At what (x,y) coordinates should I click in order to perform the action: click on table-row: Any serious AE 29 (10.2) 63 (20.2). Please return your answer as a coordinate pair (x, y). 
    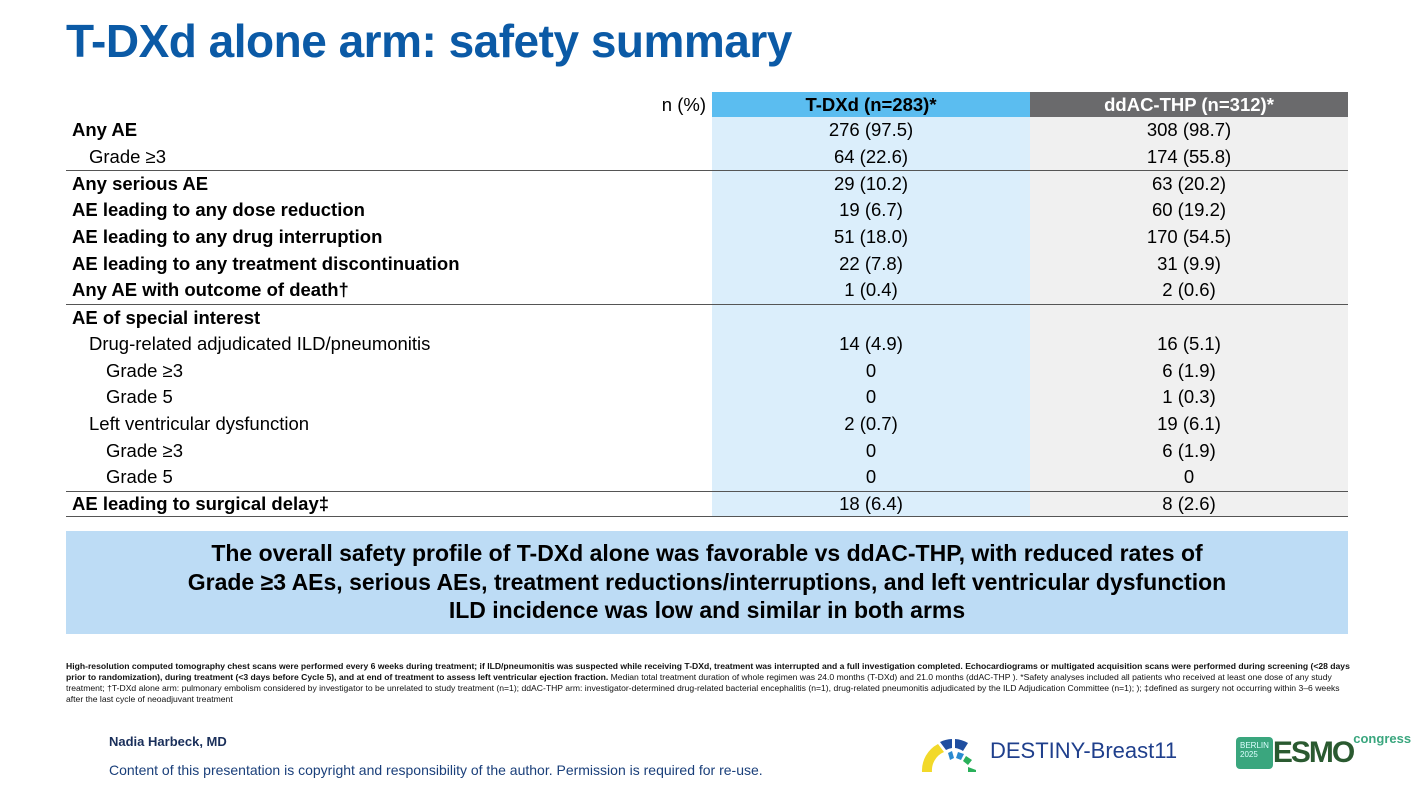
    Looking at the image, I should click on (707, 184).